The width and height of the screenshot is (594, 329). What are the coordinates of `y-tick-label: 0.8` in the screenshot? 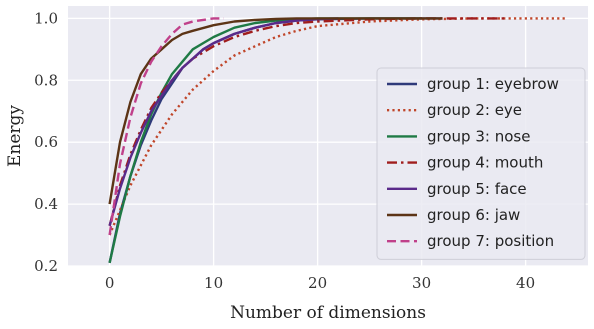 It's located at (46, 80).